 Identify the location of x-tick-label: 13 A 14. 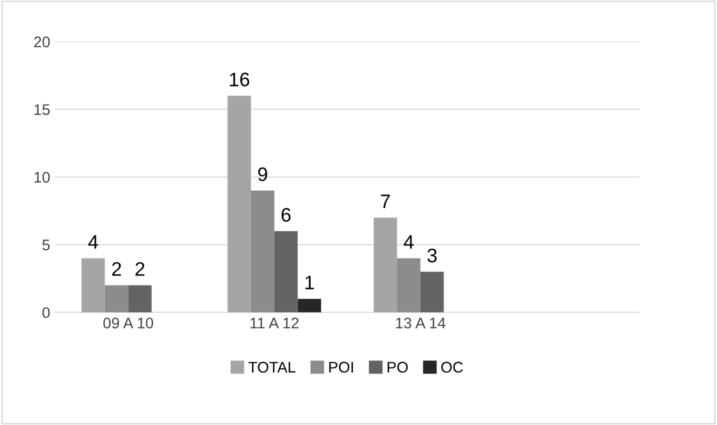
(421, 323).